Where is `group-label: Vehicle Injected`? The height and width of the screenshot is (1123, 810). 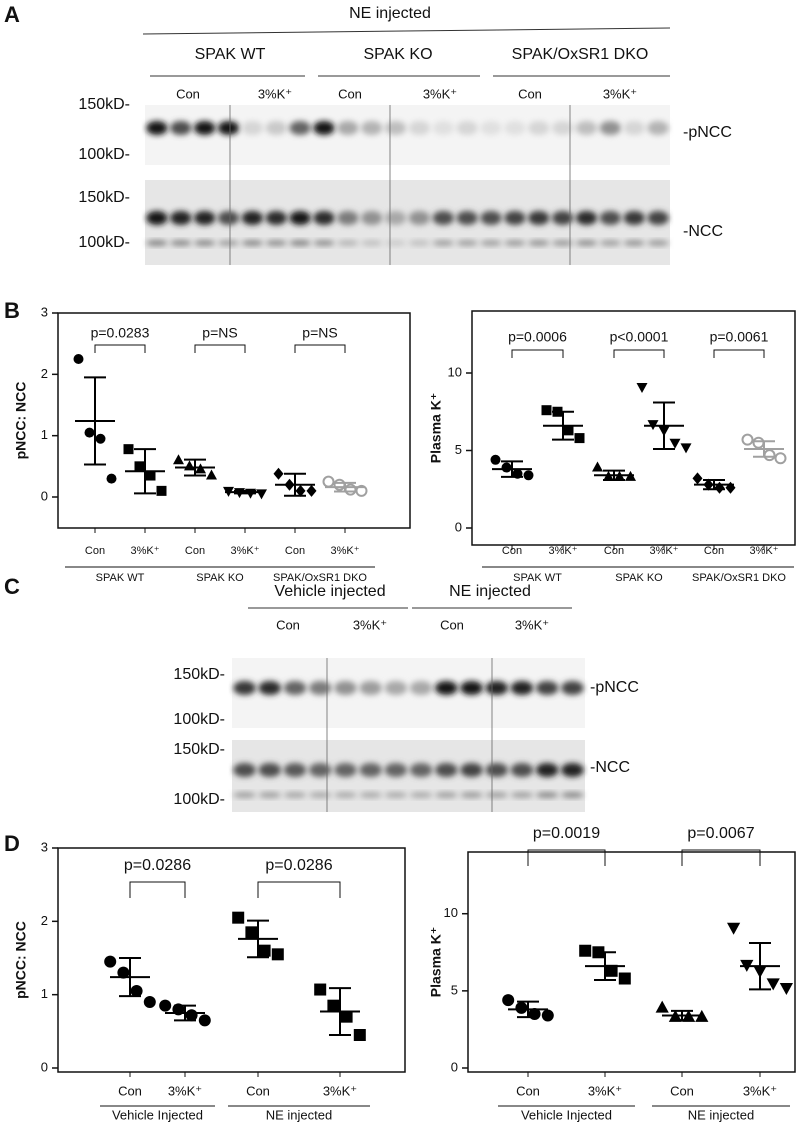
group-label: Vehicle Injected is located at coordinates (157, 1114).